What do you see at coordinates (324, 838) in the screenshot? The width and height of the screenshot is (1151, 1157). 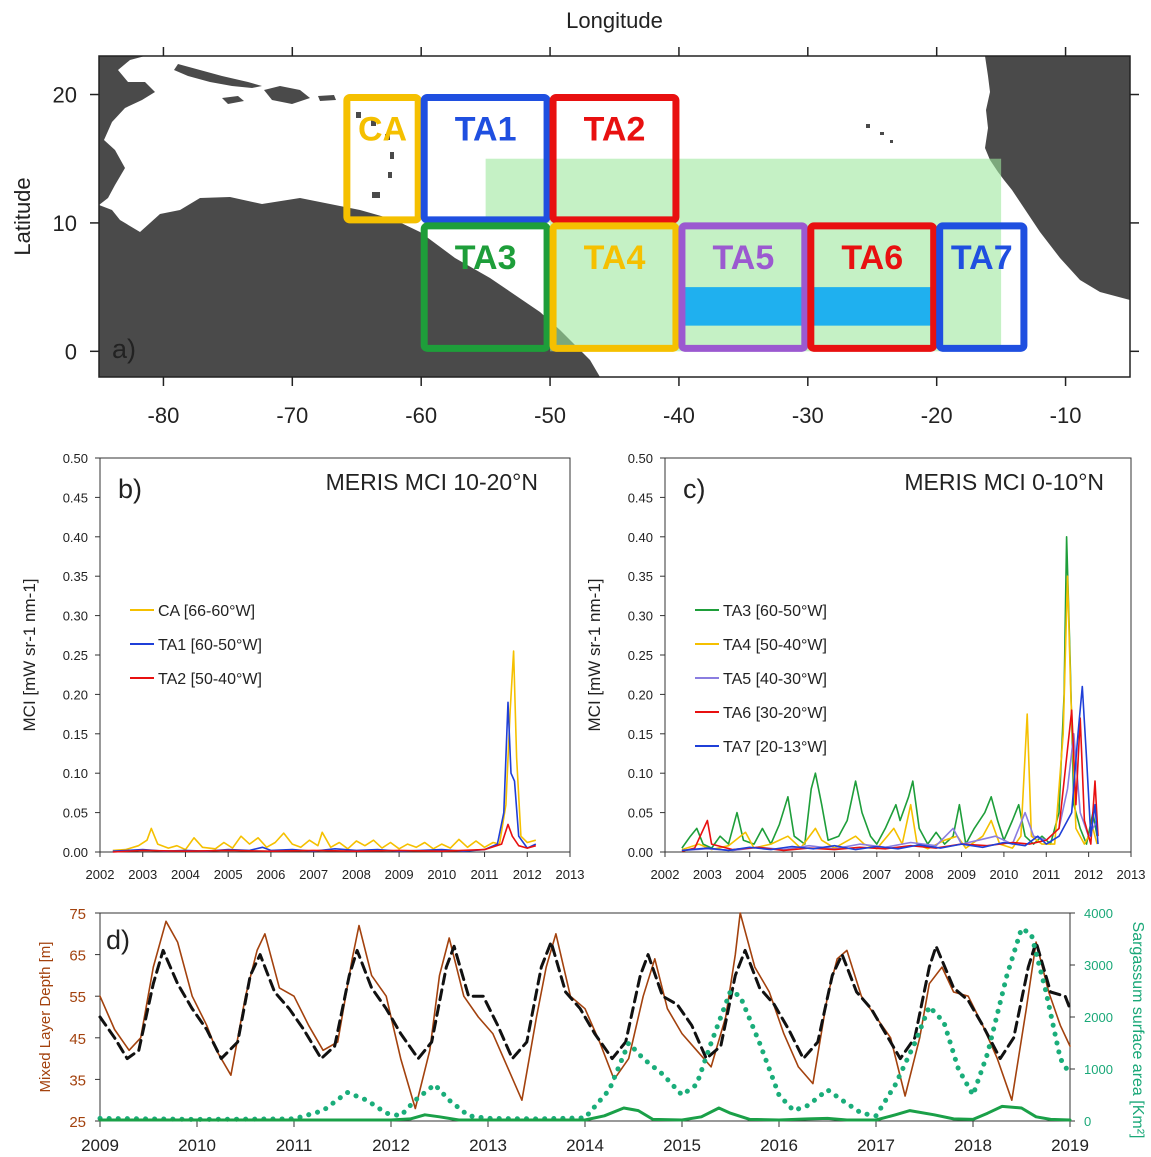 I see `series-line-ta2` at bounding box center [324, 838].